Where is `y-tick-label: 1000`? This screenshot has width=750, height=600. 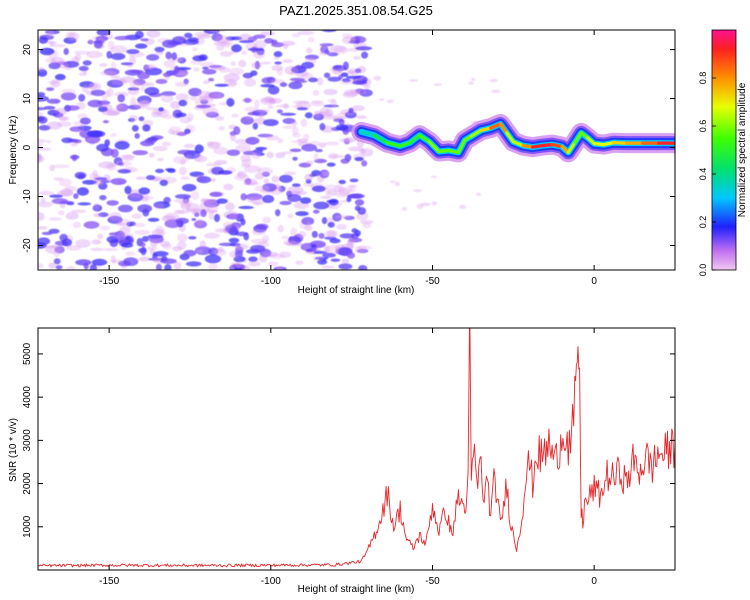
y-tick-label: 1000 is located at coordinates (27, 526).